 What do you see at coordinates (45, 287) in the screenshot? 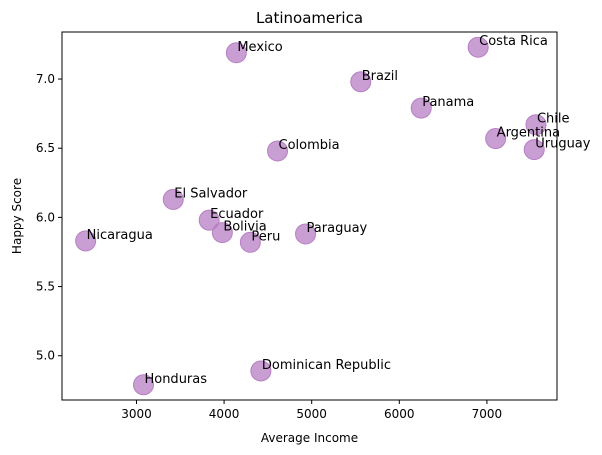
I see `y-tick-label: 5.5` at bounding box center [45, 287].